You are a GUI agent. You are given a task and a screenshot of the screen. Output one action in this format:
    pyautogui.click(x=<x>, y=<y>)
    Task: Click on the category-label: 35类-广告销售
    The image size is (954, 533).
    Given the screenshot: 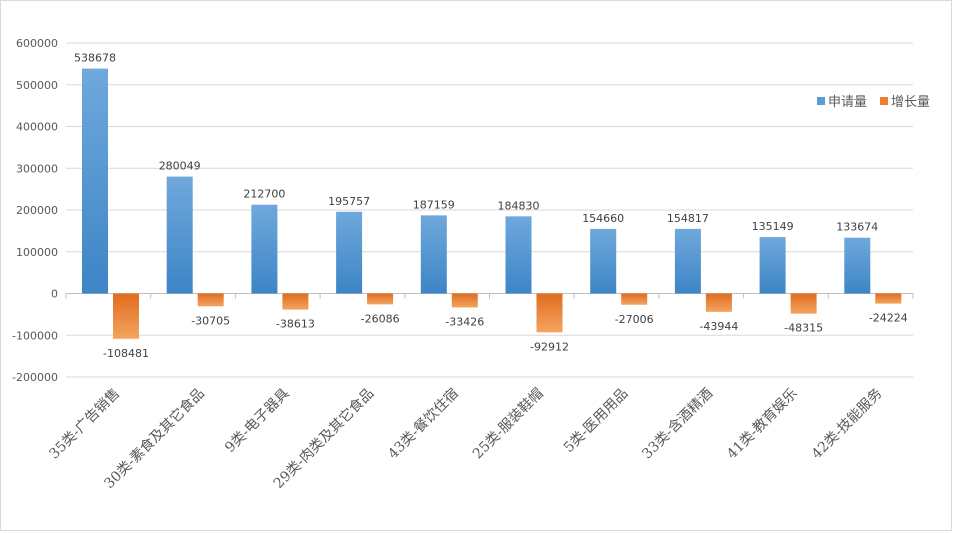 What is the action you would take?
    pyautogui.click(x=84, y=424)
    